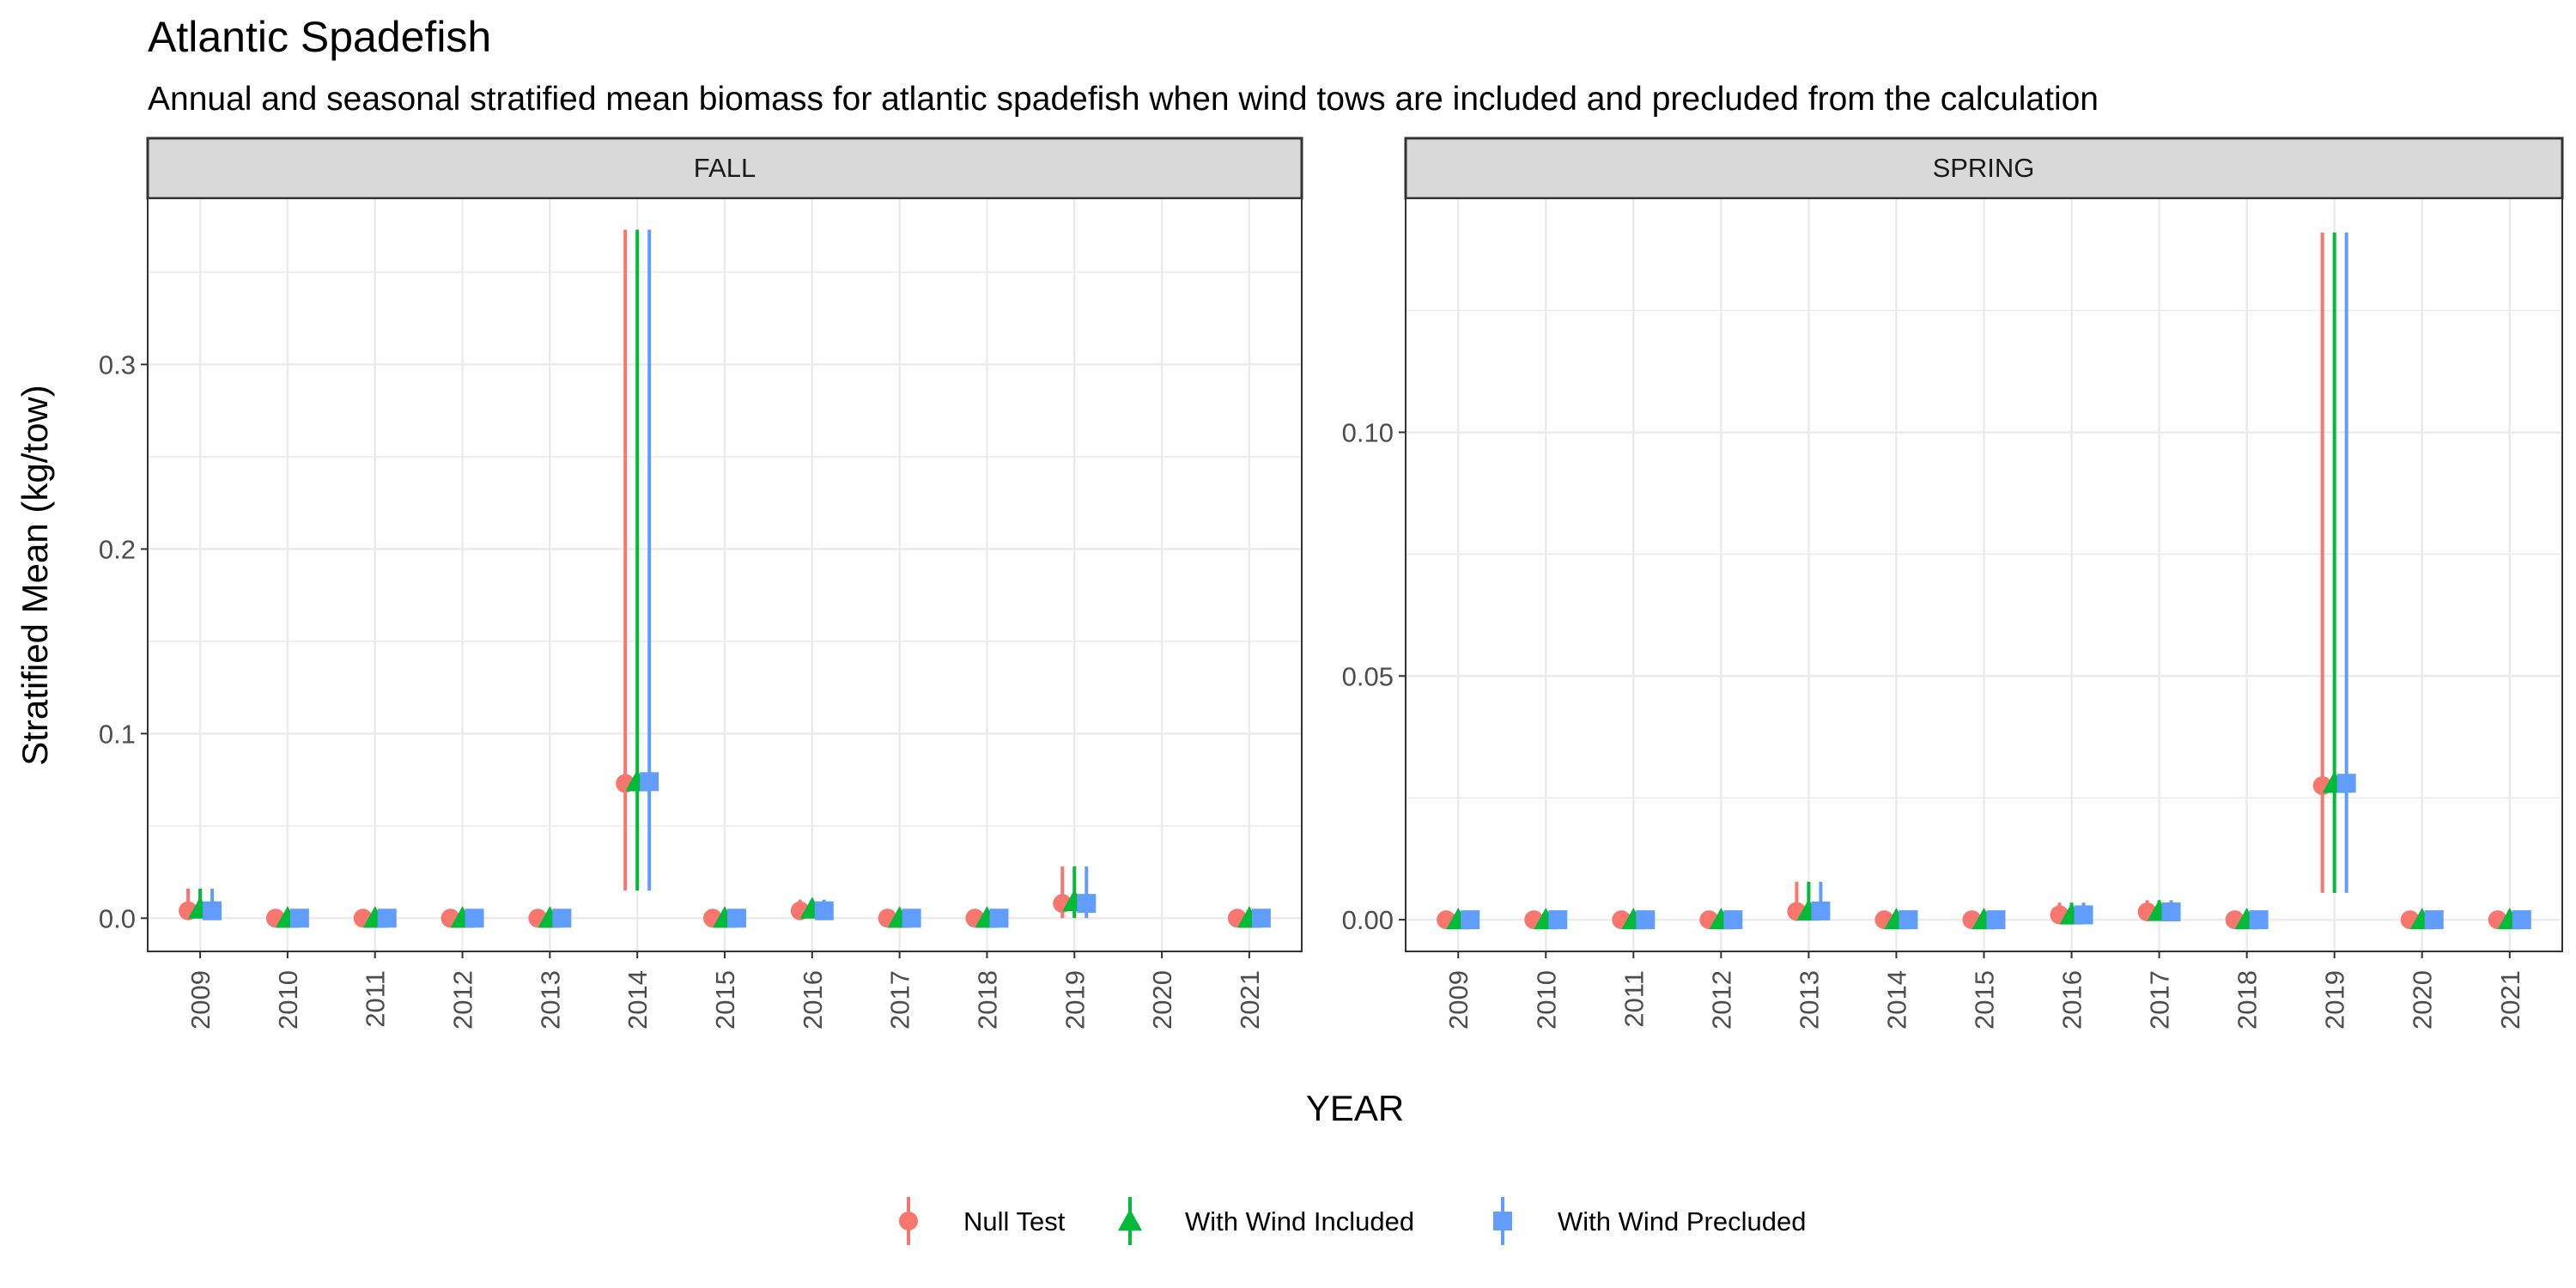  Describe the element at coordinates (117, 549) in the screenshot. I see `y-tick-label: 0.2` at that location.